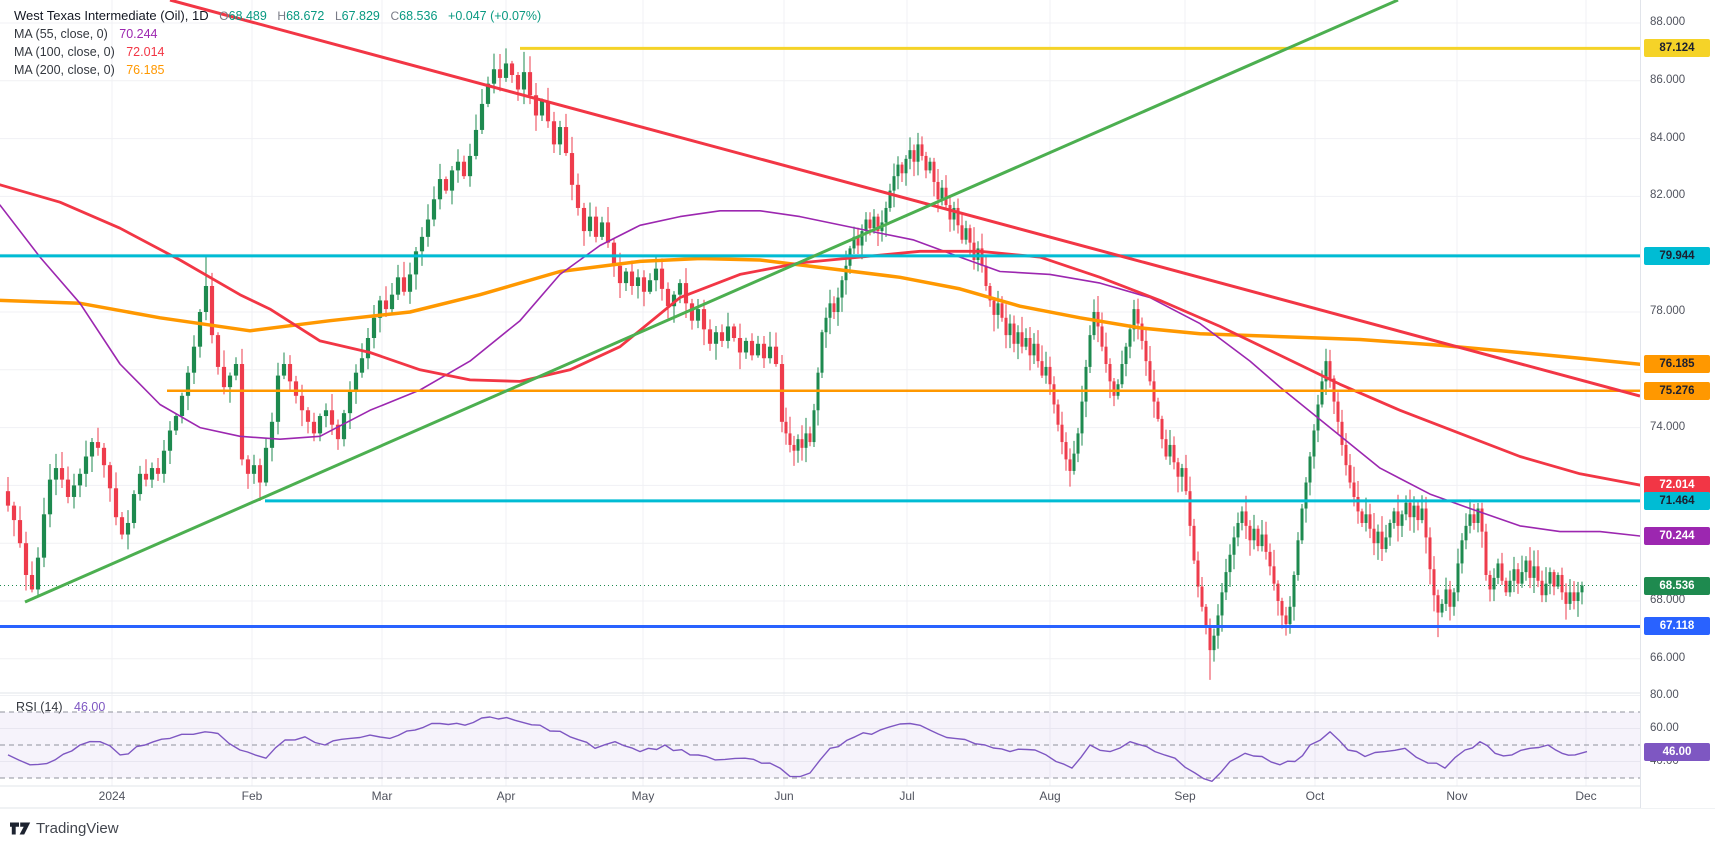 This screenshot has height=848, width=1715. What do you see at coordinates (1677, 364) in the screenshot?
I see `price-label-76.185: 76.185` at bounding box center [1677, 364].